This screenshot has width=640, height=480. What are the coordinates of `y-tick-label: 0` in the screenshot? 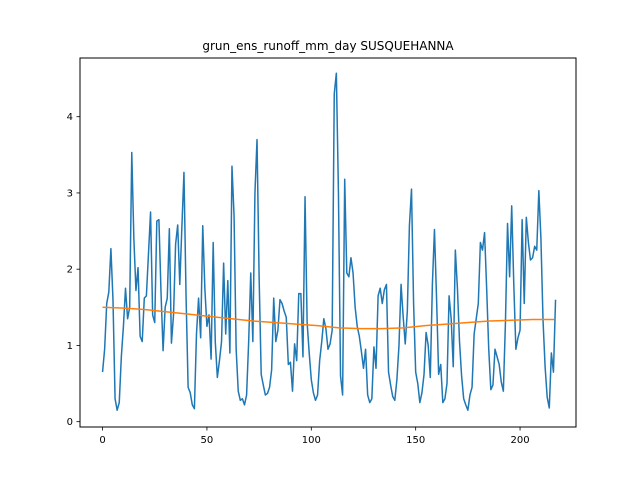 It's located at (70, 422).